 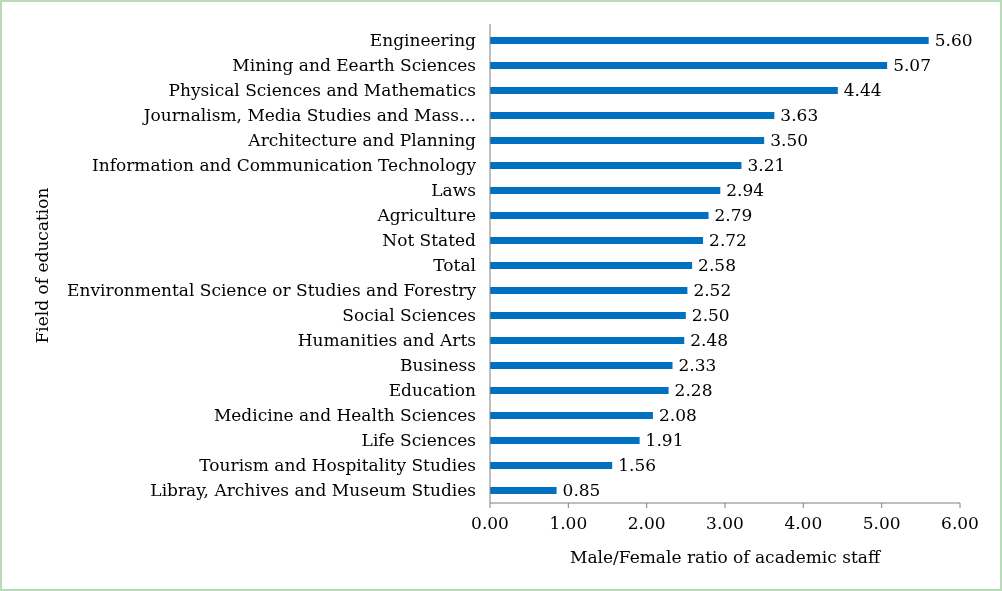 What do you see at coordinates (354, 65) in the screenshot?
I see `y-tick-label: Mining and Eearth Sciences` at bounding box center [354, 65].